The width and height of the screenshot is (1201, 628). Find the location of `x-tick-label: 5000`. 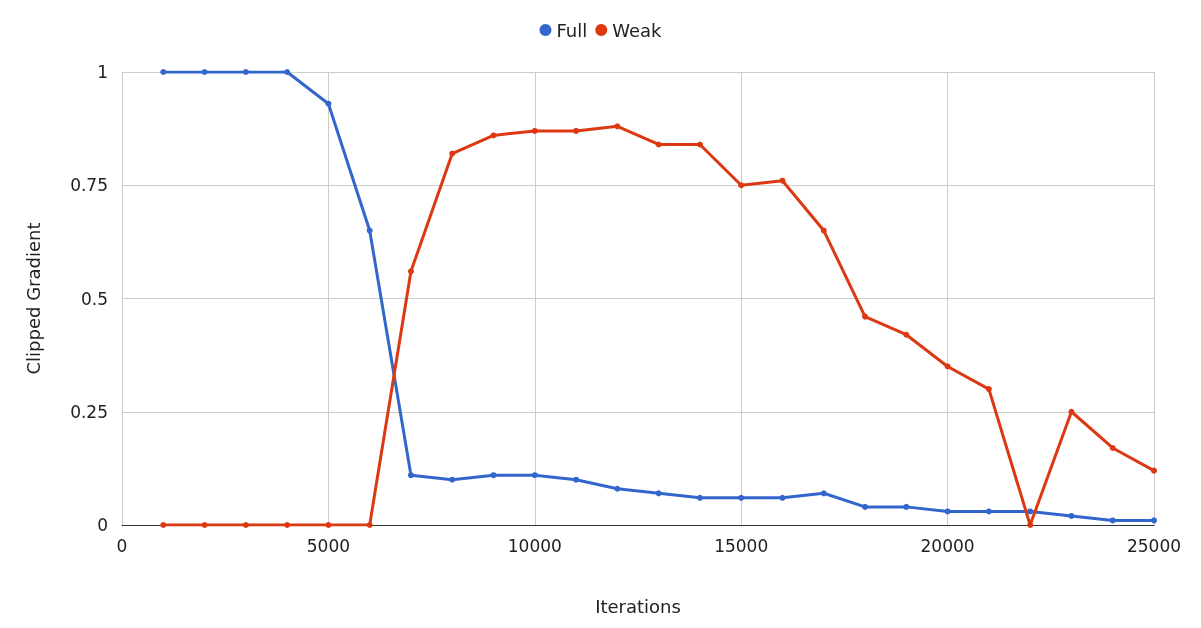

x-tick-label: 5000 is located at coordinates (328, 545).